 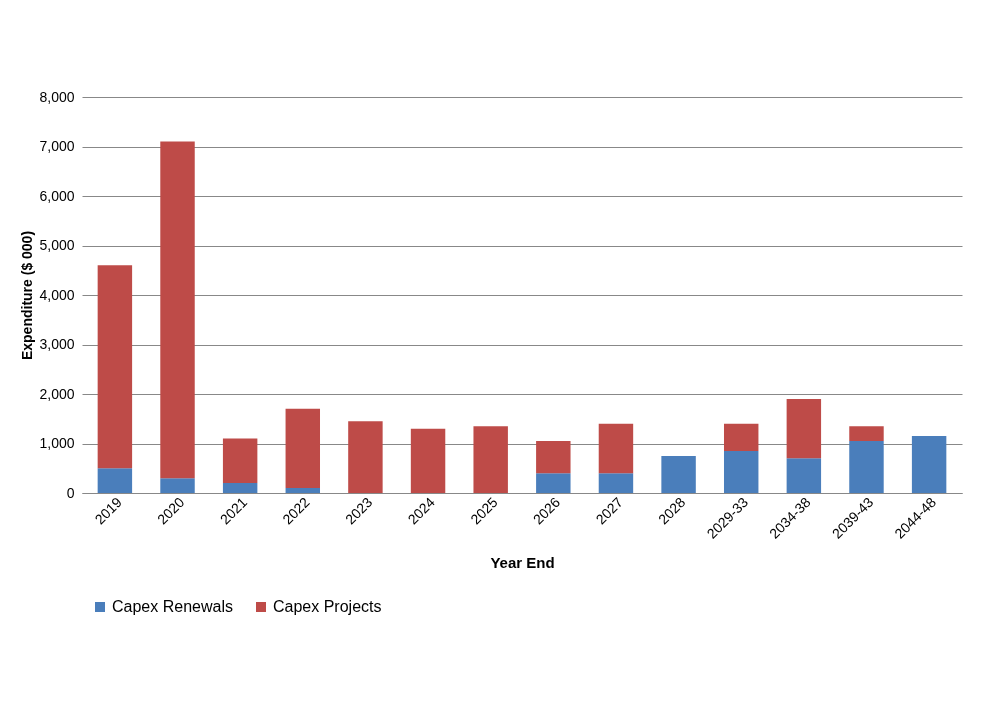 What do you see at coordinates (522, 562) in the screenshot?
I see `x-axis-title: Year End` at bounding box center [522, 562].